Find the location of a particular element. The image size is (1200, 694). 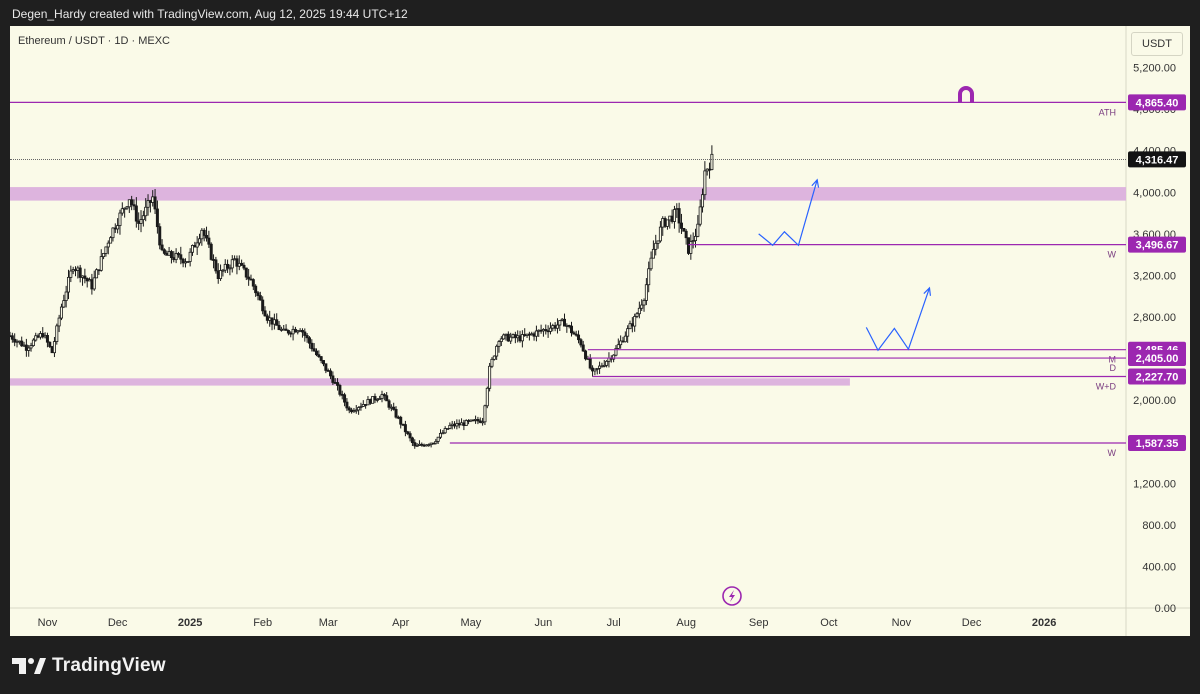

lightning-icon-bolt is located at coordinates (732, 596).